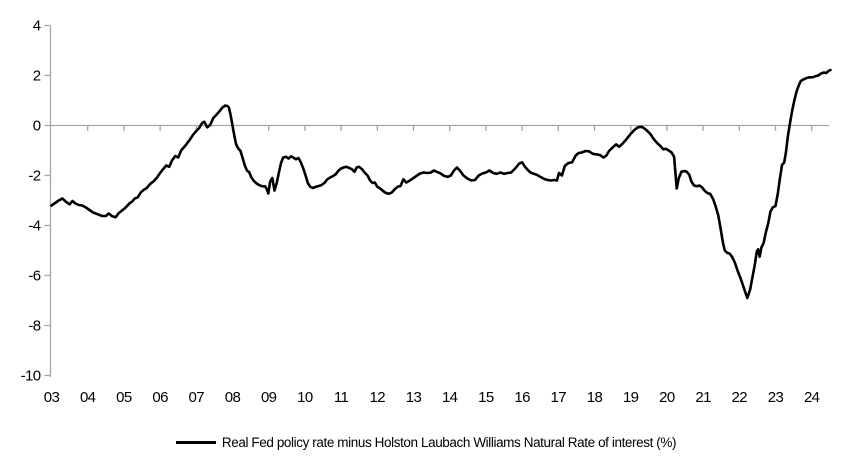  Describe the element at coordinates (812, 397) in the screenshot. I see `x-tick-label: 24` at that location.